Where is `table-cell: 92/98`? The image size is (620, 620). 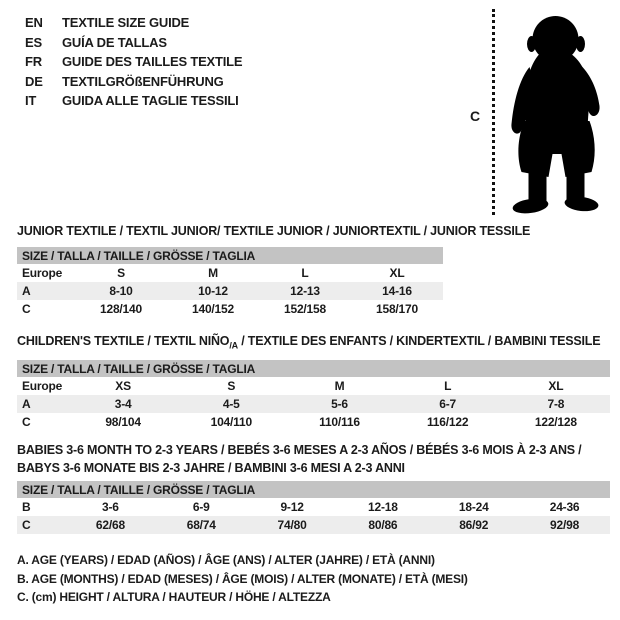
table-cell: 92/98 is located at coordinates (564, 525).